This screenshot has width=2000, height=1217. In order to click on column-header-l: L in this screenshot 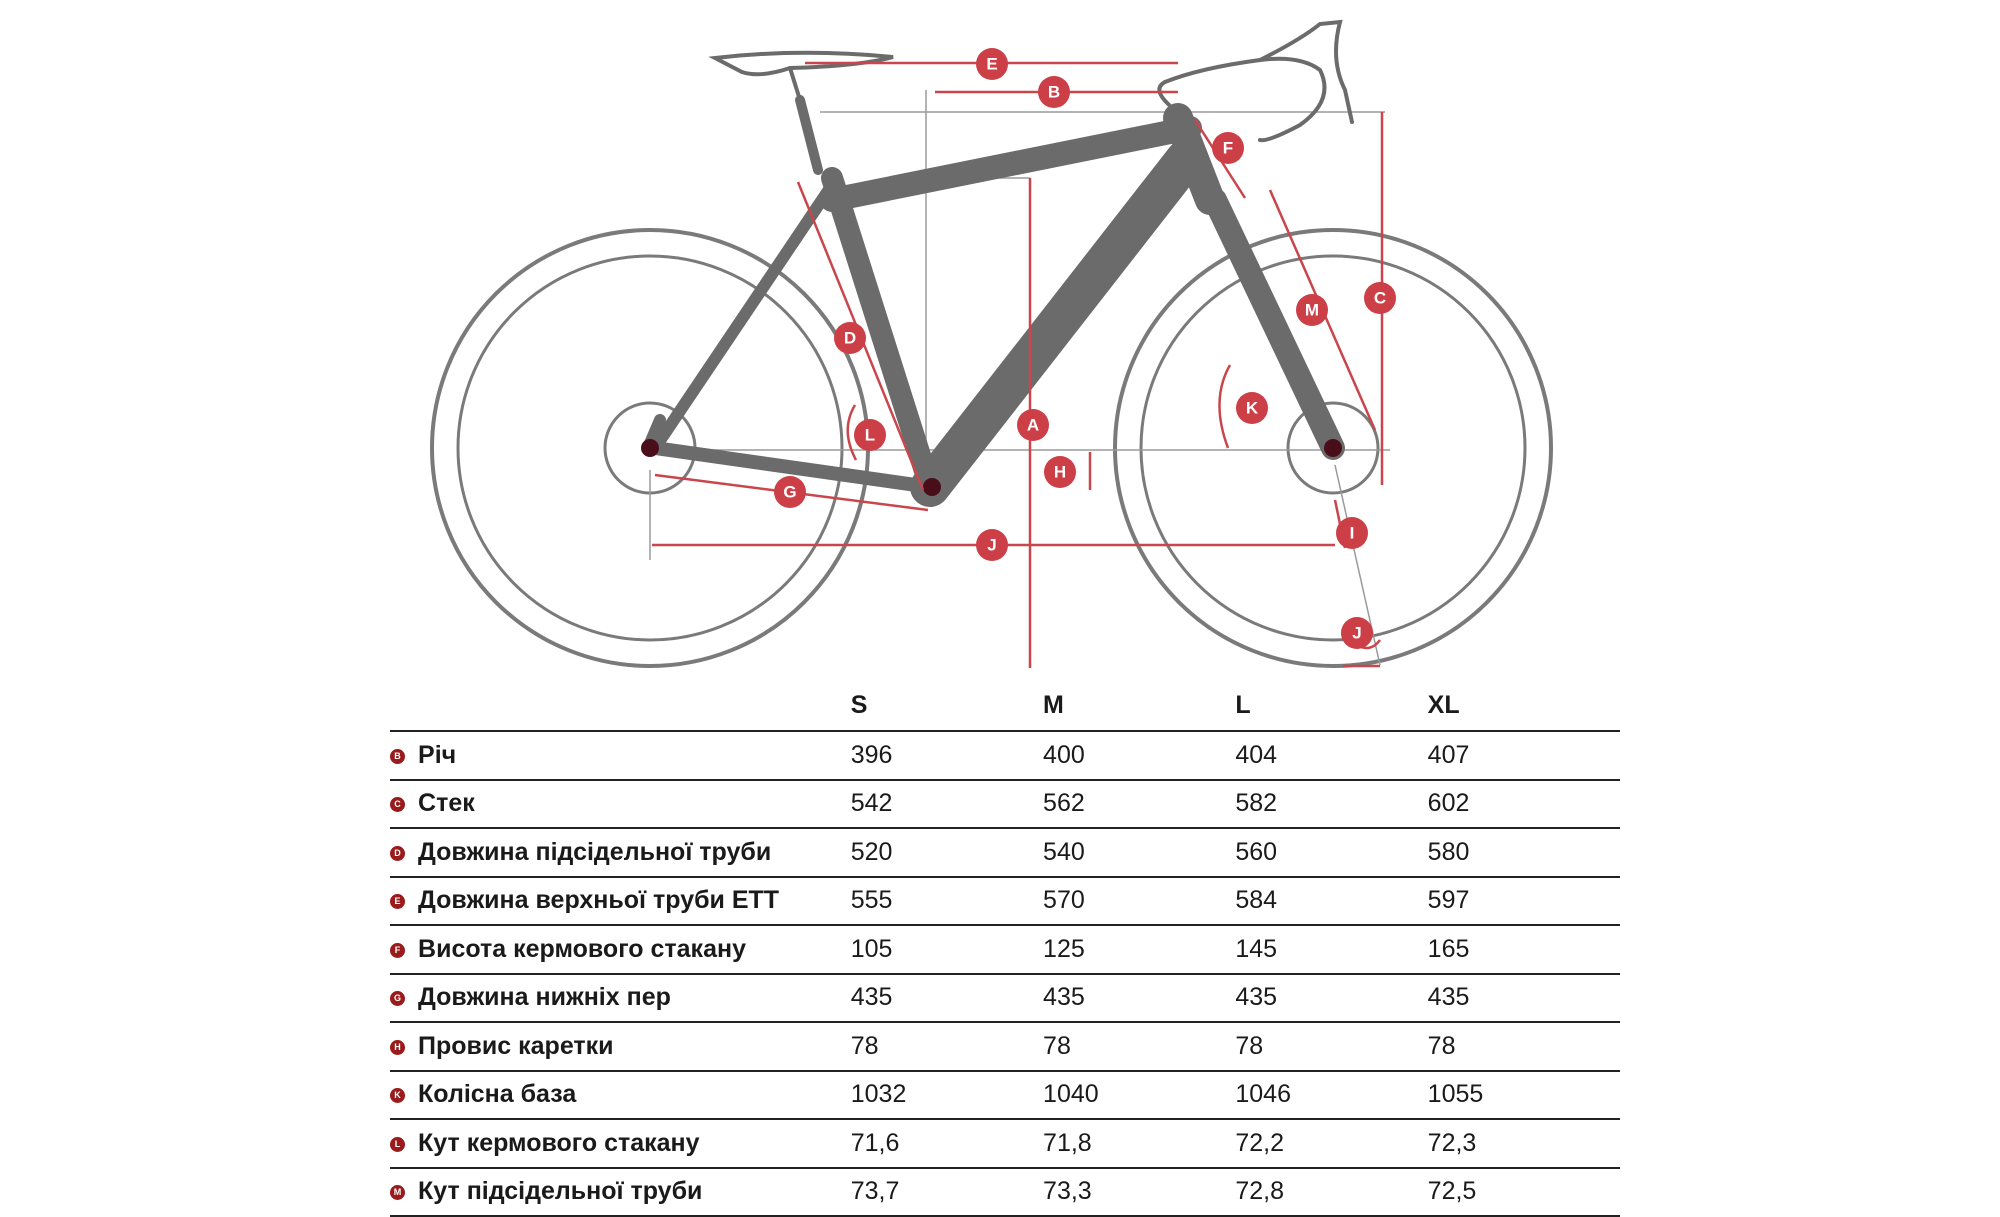, I will do `click(1331, 706)`.